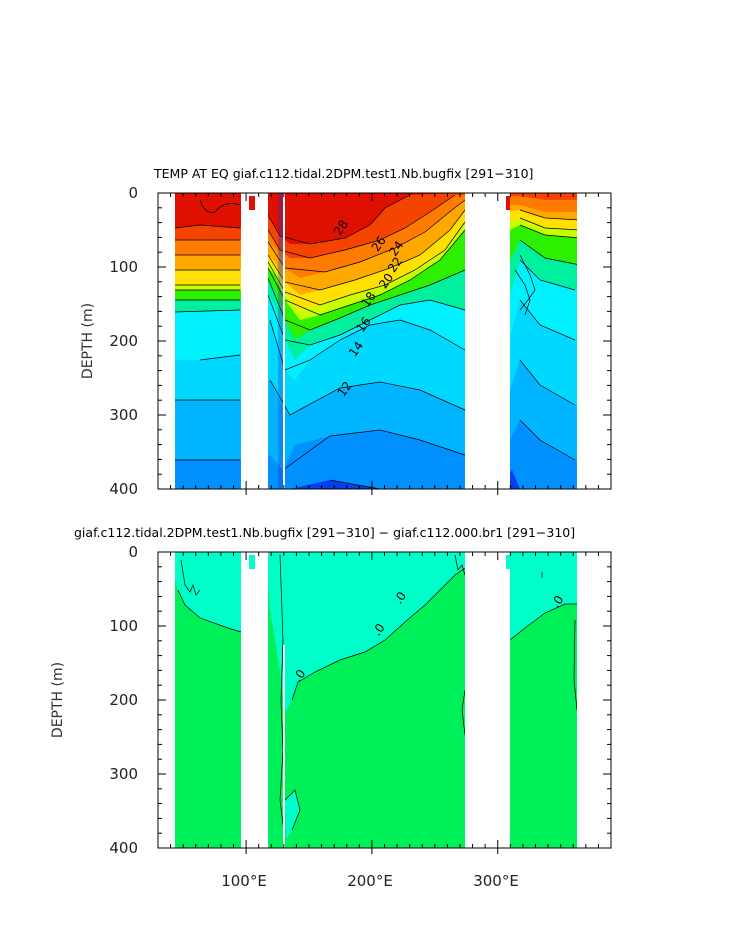 Image resolution: width=733 pixels, height=945 pixels. I want to click on diff-xtick-100: 100°E, so click(244, 881).